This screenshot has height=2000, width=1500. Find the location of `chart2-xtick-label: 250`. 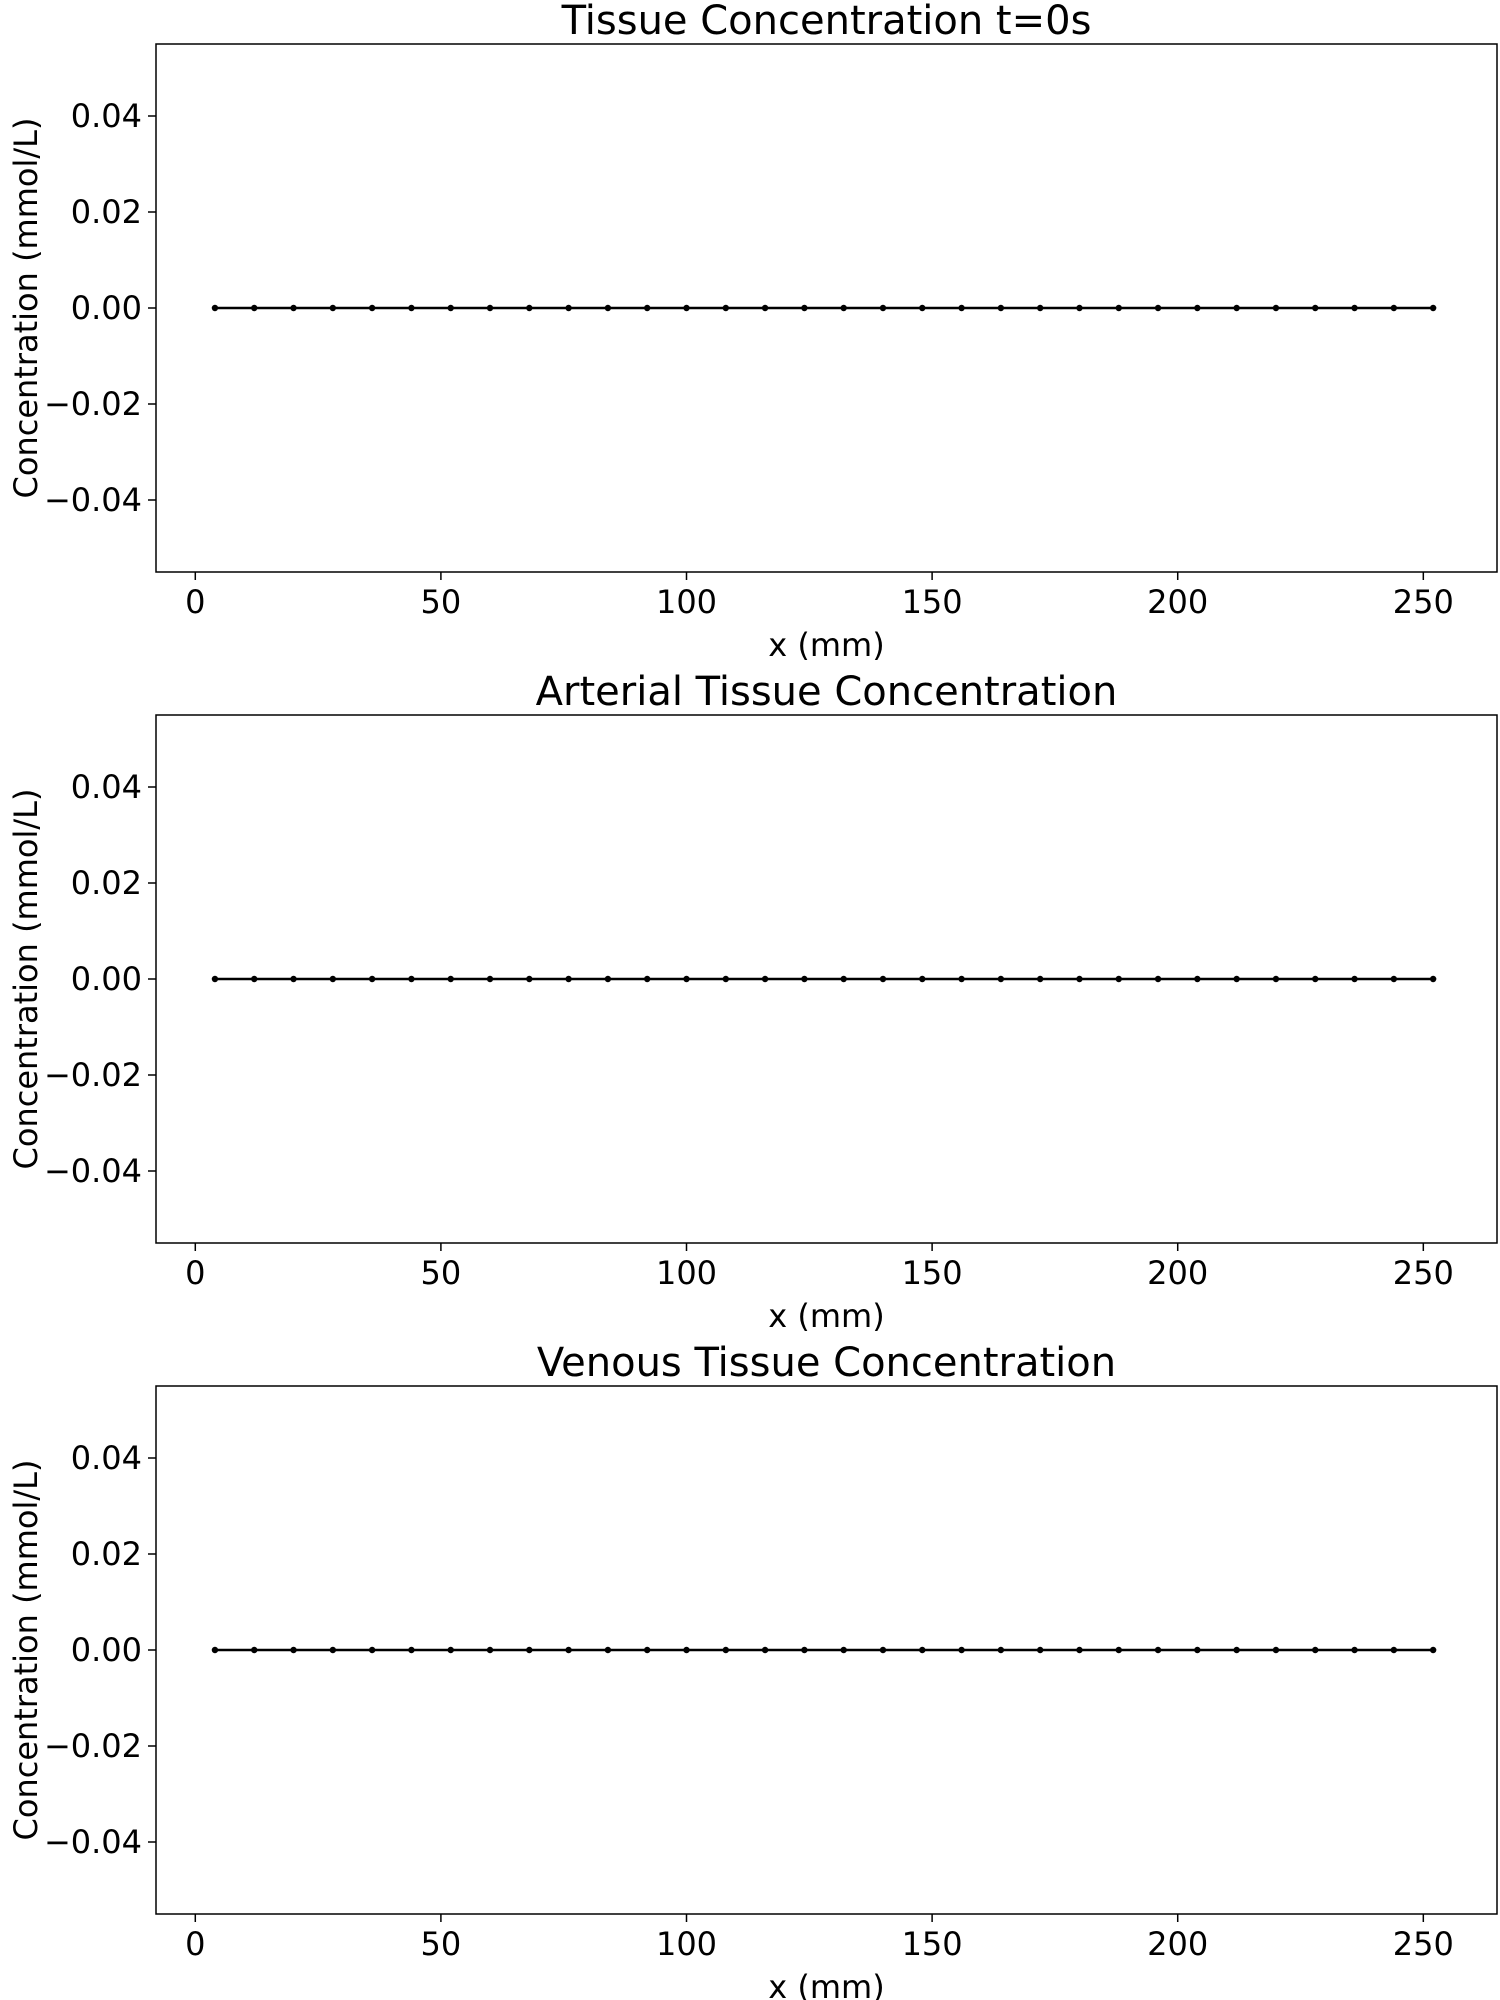

chart2-xtick-label: 250 is located at coordinates (1423, 1273).